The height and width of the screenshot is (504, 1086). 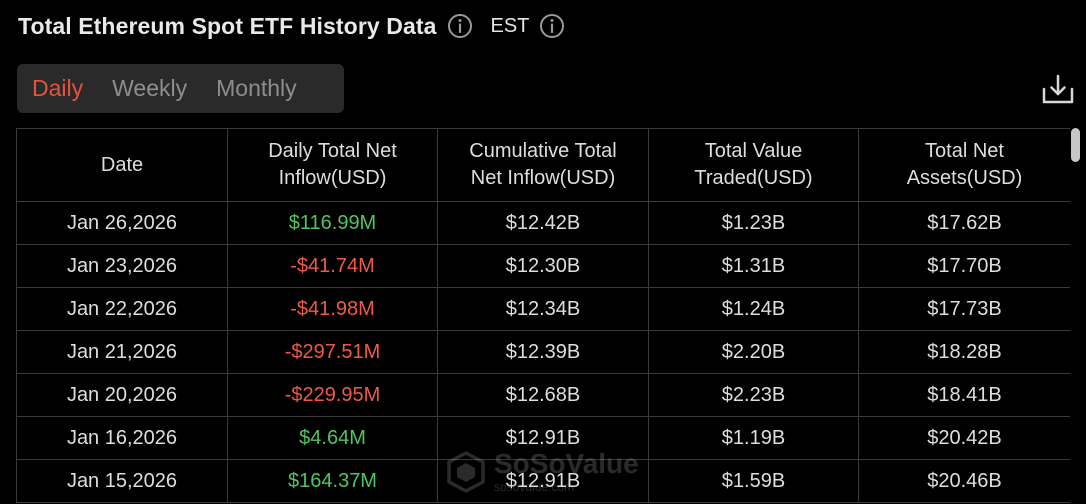 I want to click on table-row: Jan 20,2026 -$229.95M $12.68B $2.23B $18.41B, so click(x=543, y=395).